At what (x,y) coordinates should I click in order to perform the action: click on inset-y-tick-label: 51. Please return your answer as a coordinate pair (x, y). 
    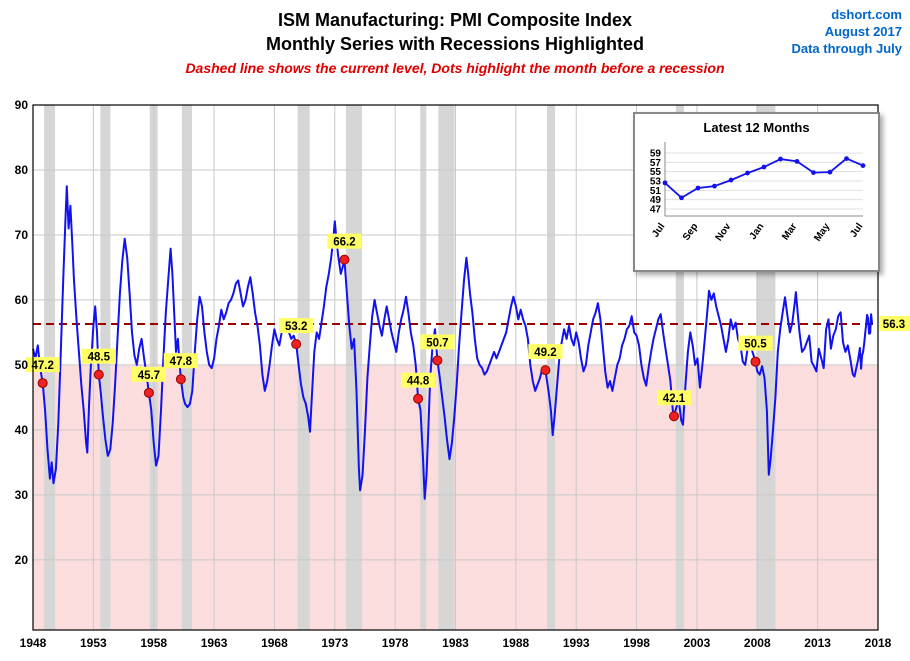
    Looking at the image, I should click on (656, 191).